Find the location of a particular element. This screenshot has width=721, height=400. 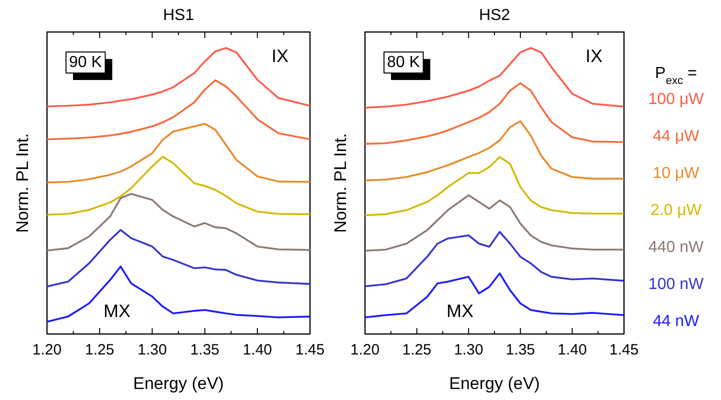

series-label: 440 nW is located at coordinates (676, 247).